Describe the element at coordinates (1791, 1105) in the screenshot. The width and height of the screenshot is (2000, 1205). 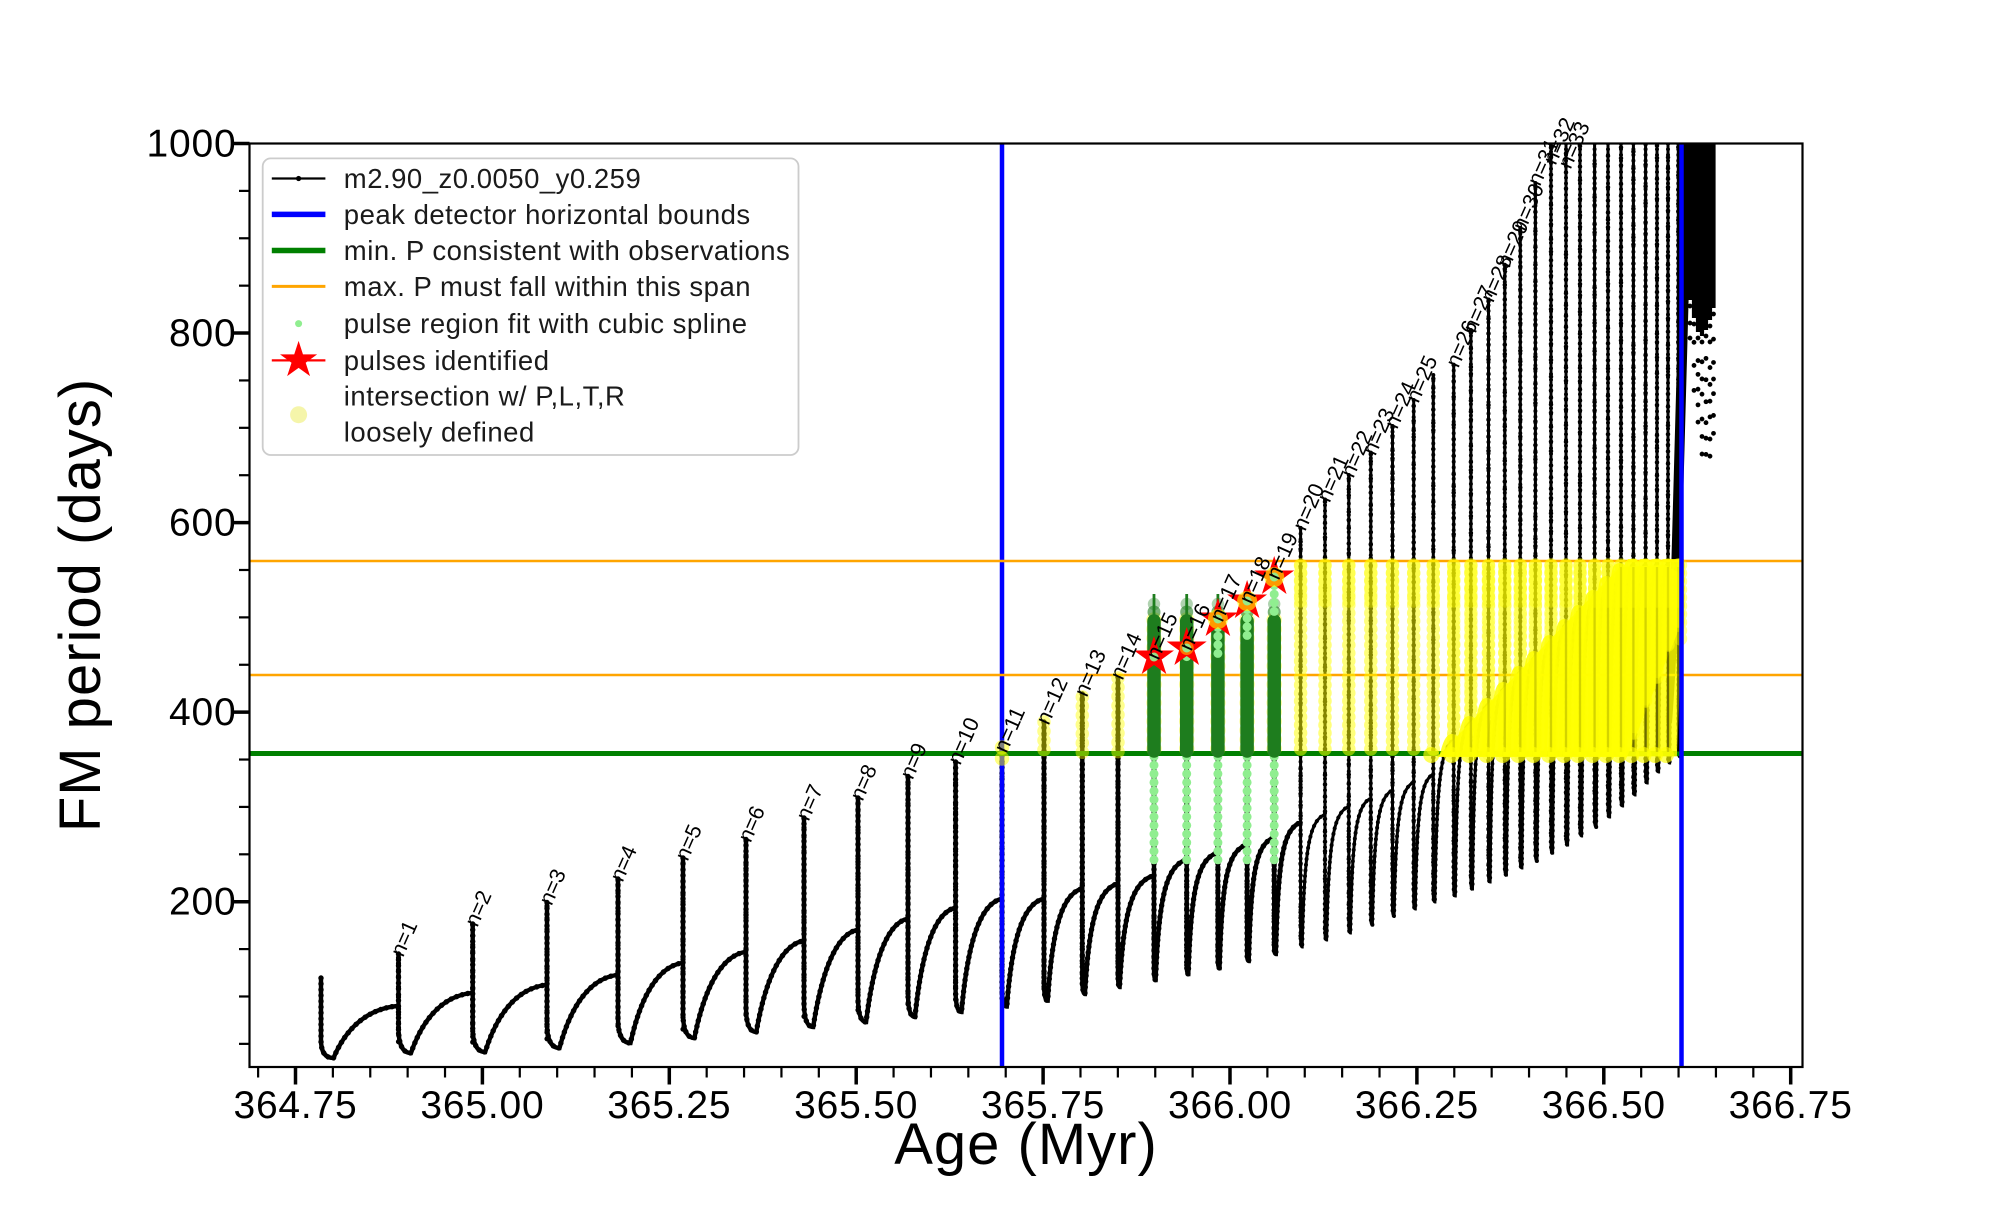
I see `svg-text: 366.75` at that location.